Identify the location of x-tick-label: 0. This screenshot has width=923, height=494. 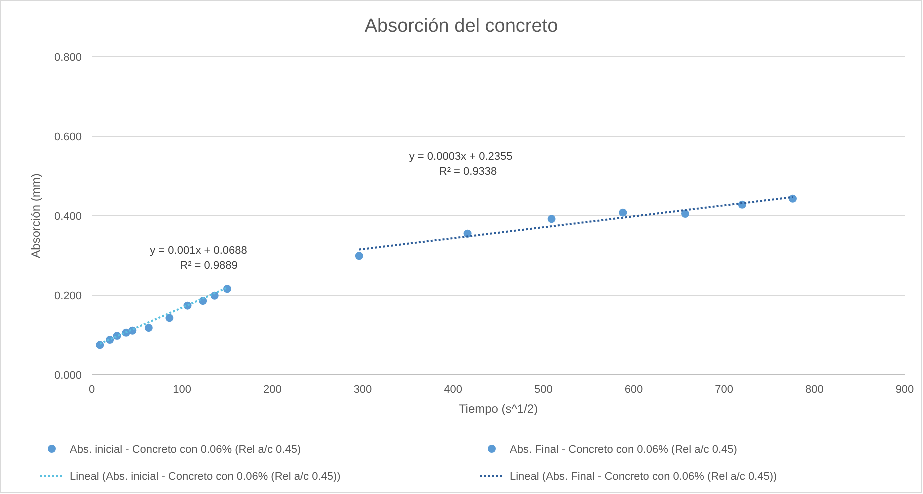
(92, 390).